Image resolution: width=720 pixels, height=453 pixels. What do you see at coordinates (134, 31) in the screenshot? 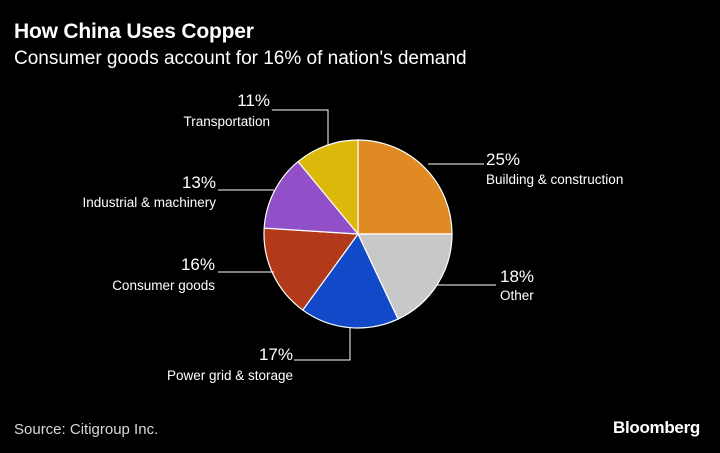
I see `chart-title: How China Uses Copper` at bounding box center [134, 31].